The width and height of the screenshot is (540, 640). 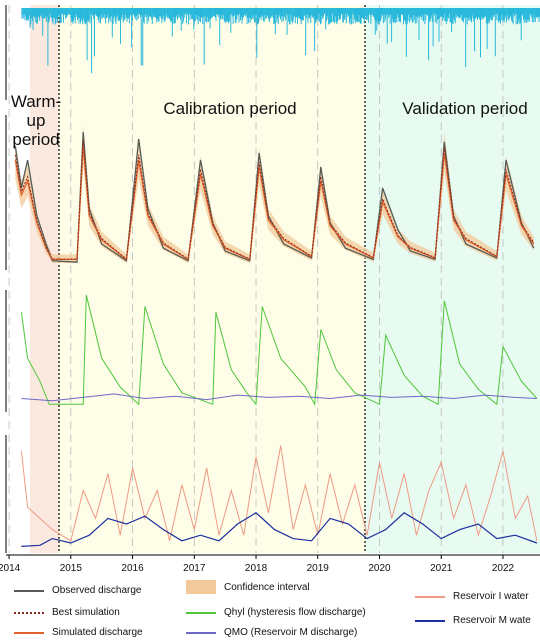 What do you see at coordinates (44, 279) in the screenshot?
I see `warmup-shading` at bounding box center [44, 279].